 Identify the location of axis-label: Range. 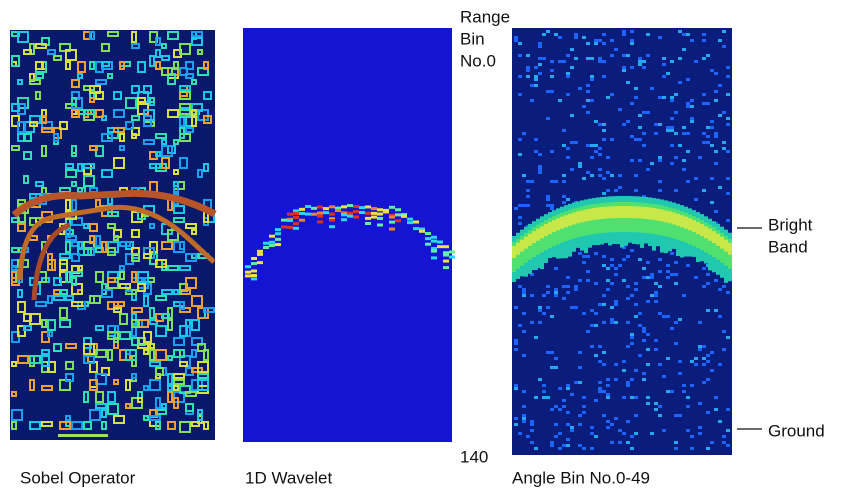
(485, 16).